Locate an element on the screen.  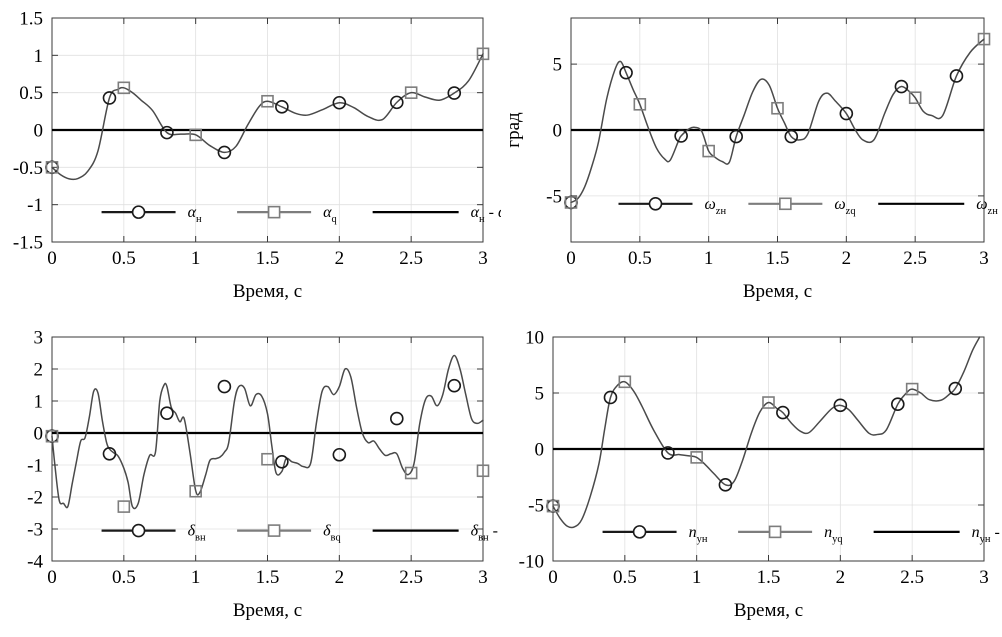
y-tick-label: -4 is located at coordinates (35, 562).